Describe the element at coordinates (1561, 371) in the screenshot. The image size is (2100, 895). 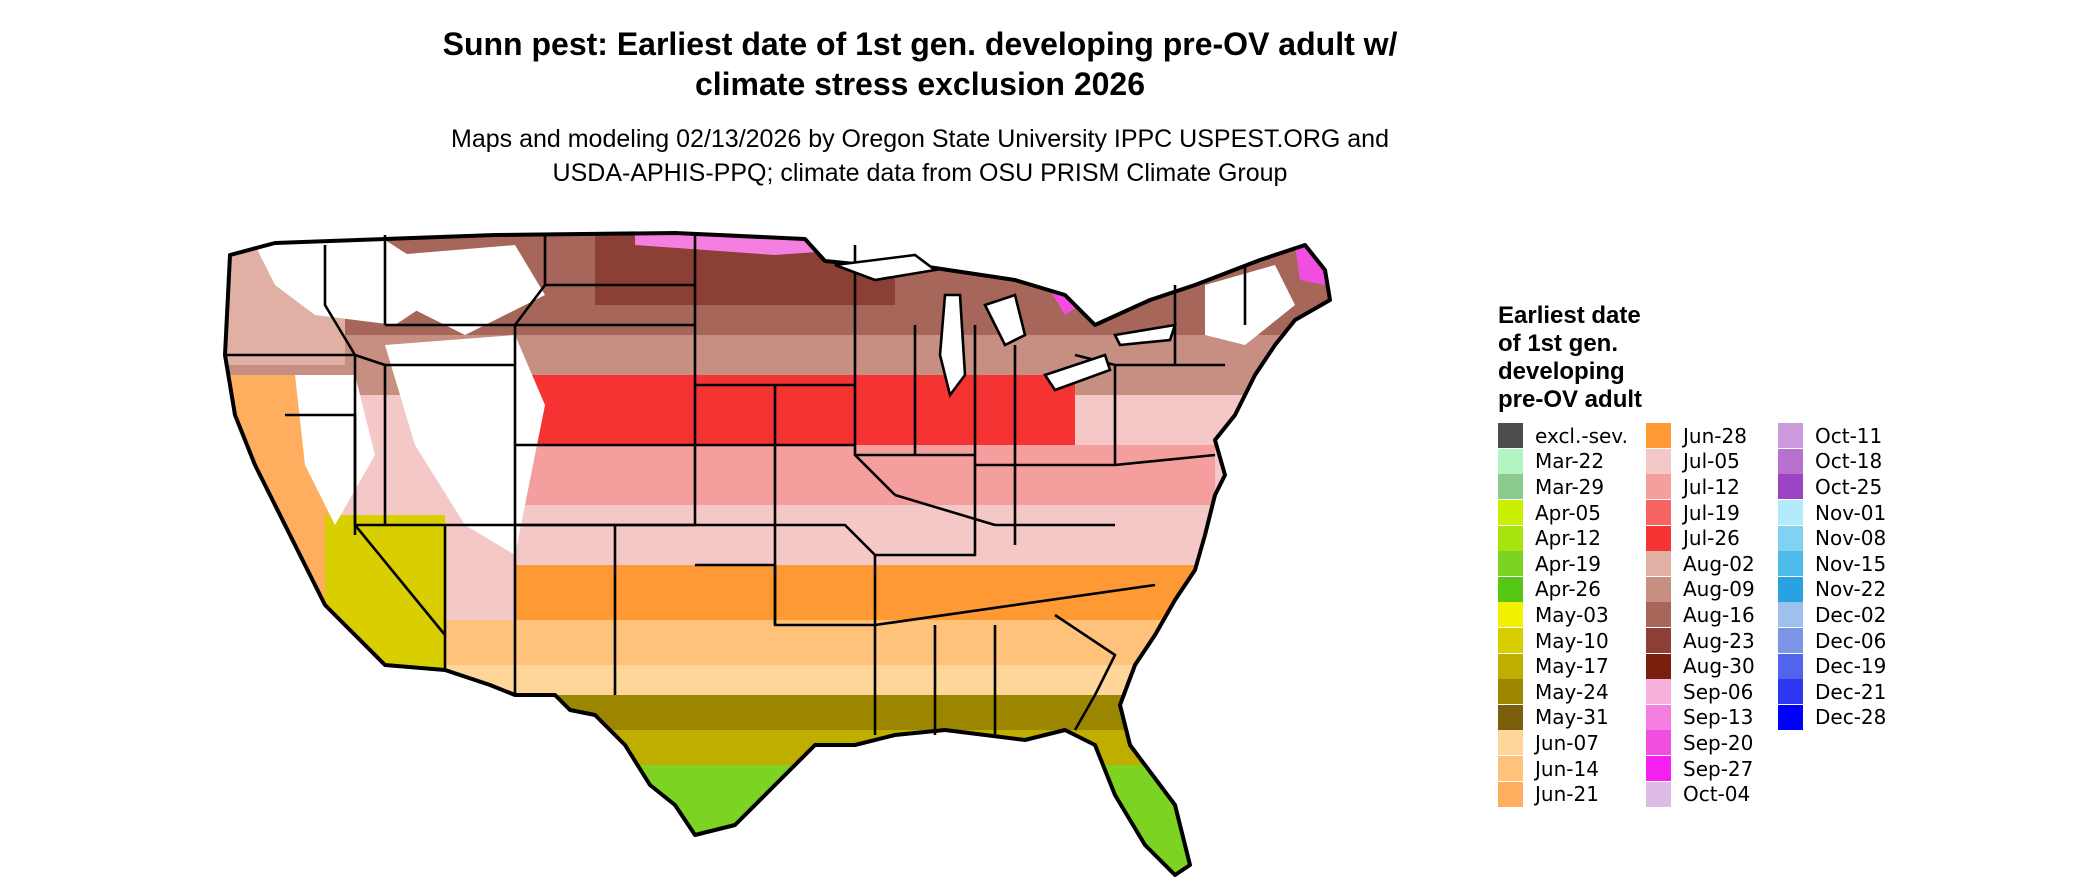
I see `legend-title-line-3: developing` at that location.